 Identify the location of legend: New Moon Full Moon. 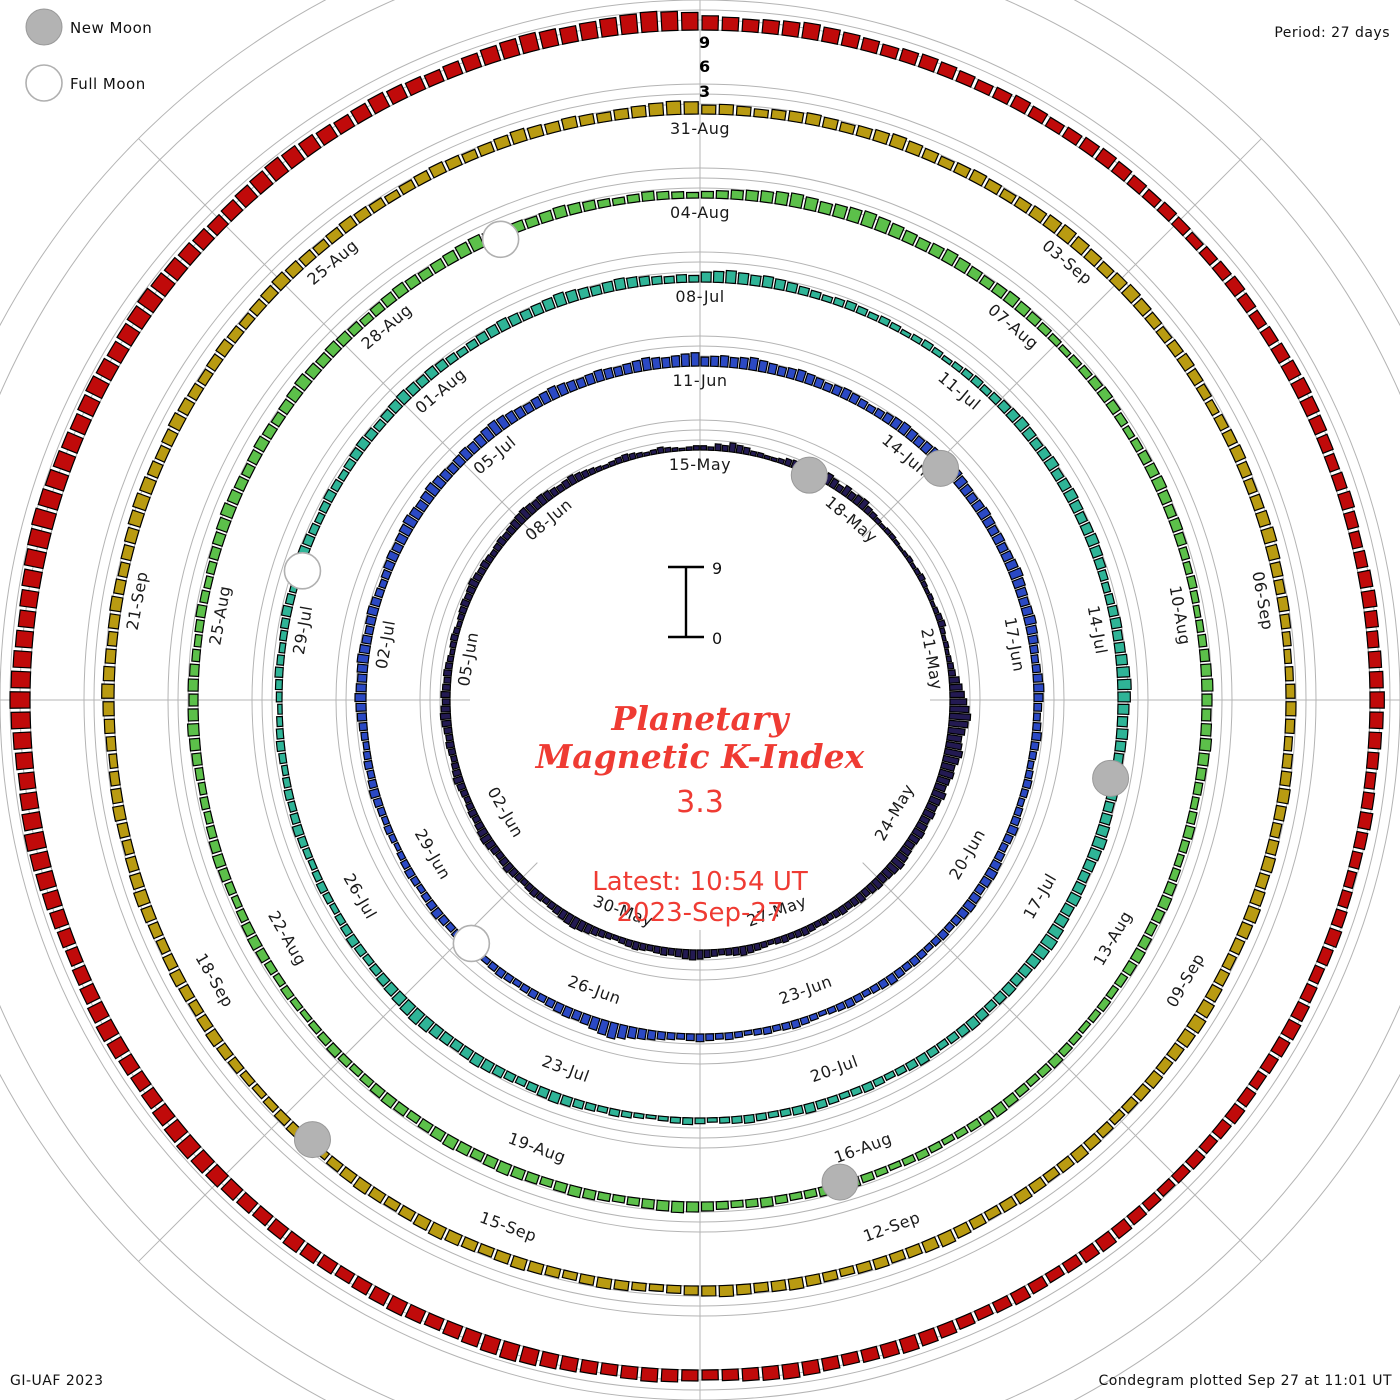
(88, 55).